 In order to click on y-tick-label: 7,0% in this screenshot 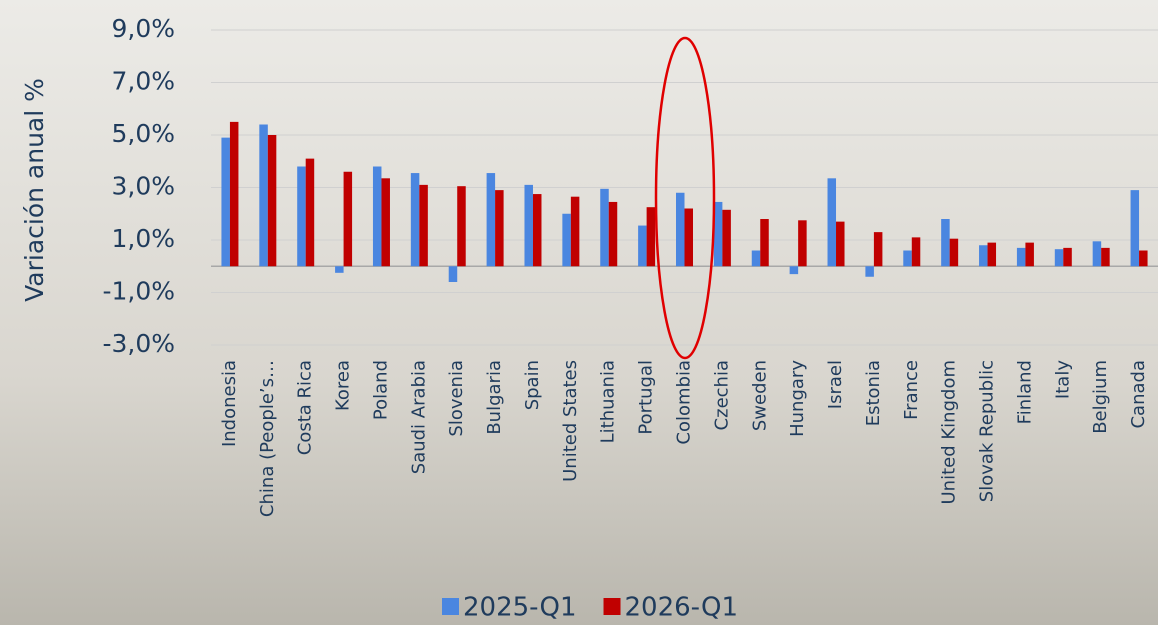, I will do `click(143, 81)`.